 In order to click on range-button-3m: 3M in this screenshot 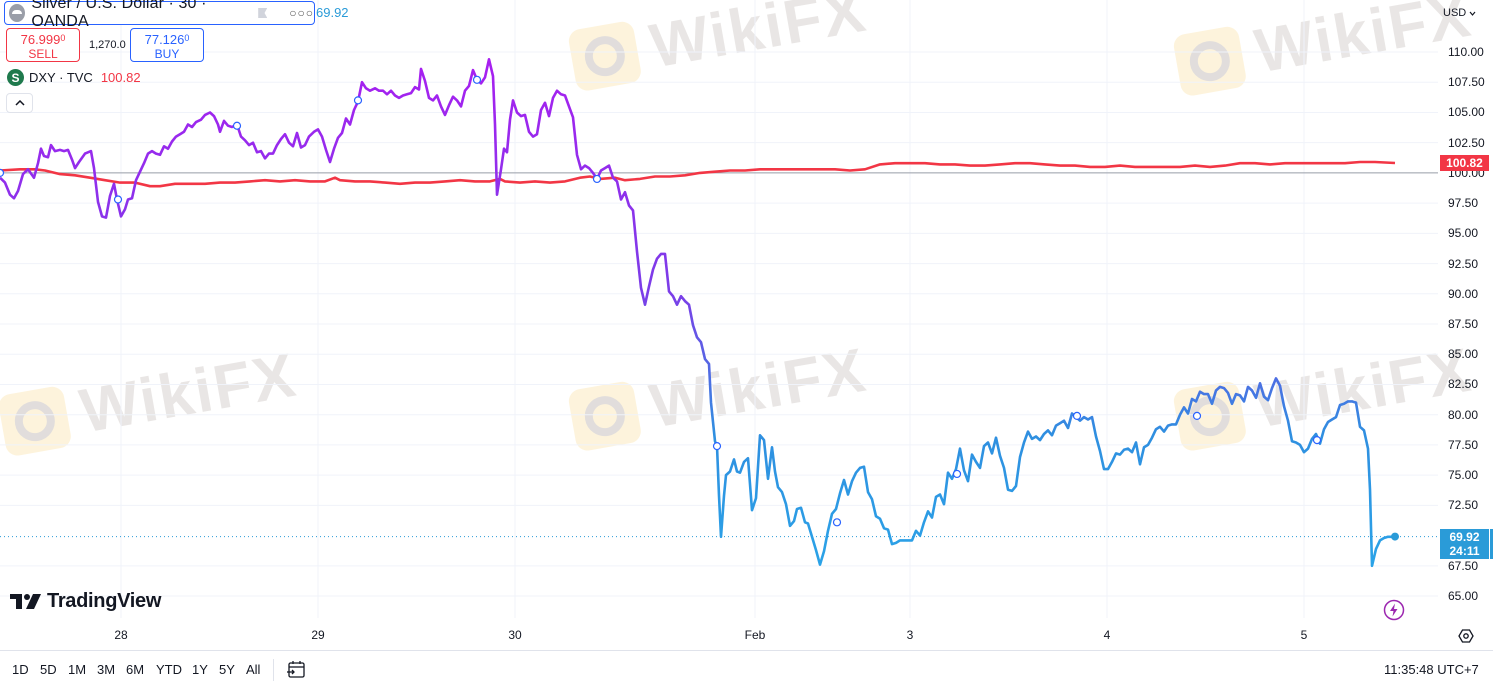, I will do `click(106, 669)`.